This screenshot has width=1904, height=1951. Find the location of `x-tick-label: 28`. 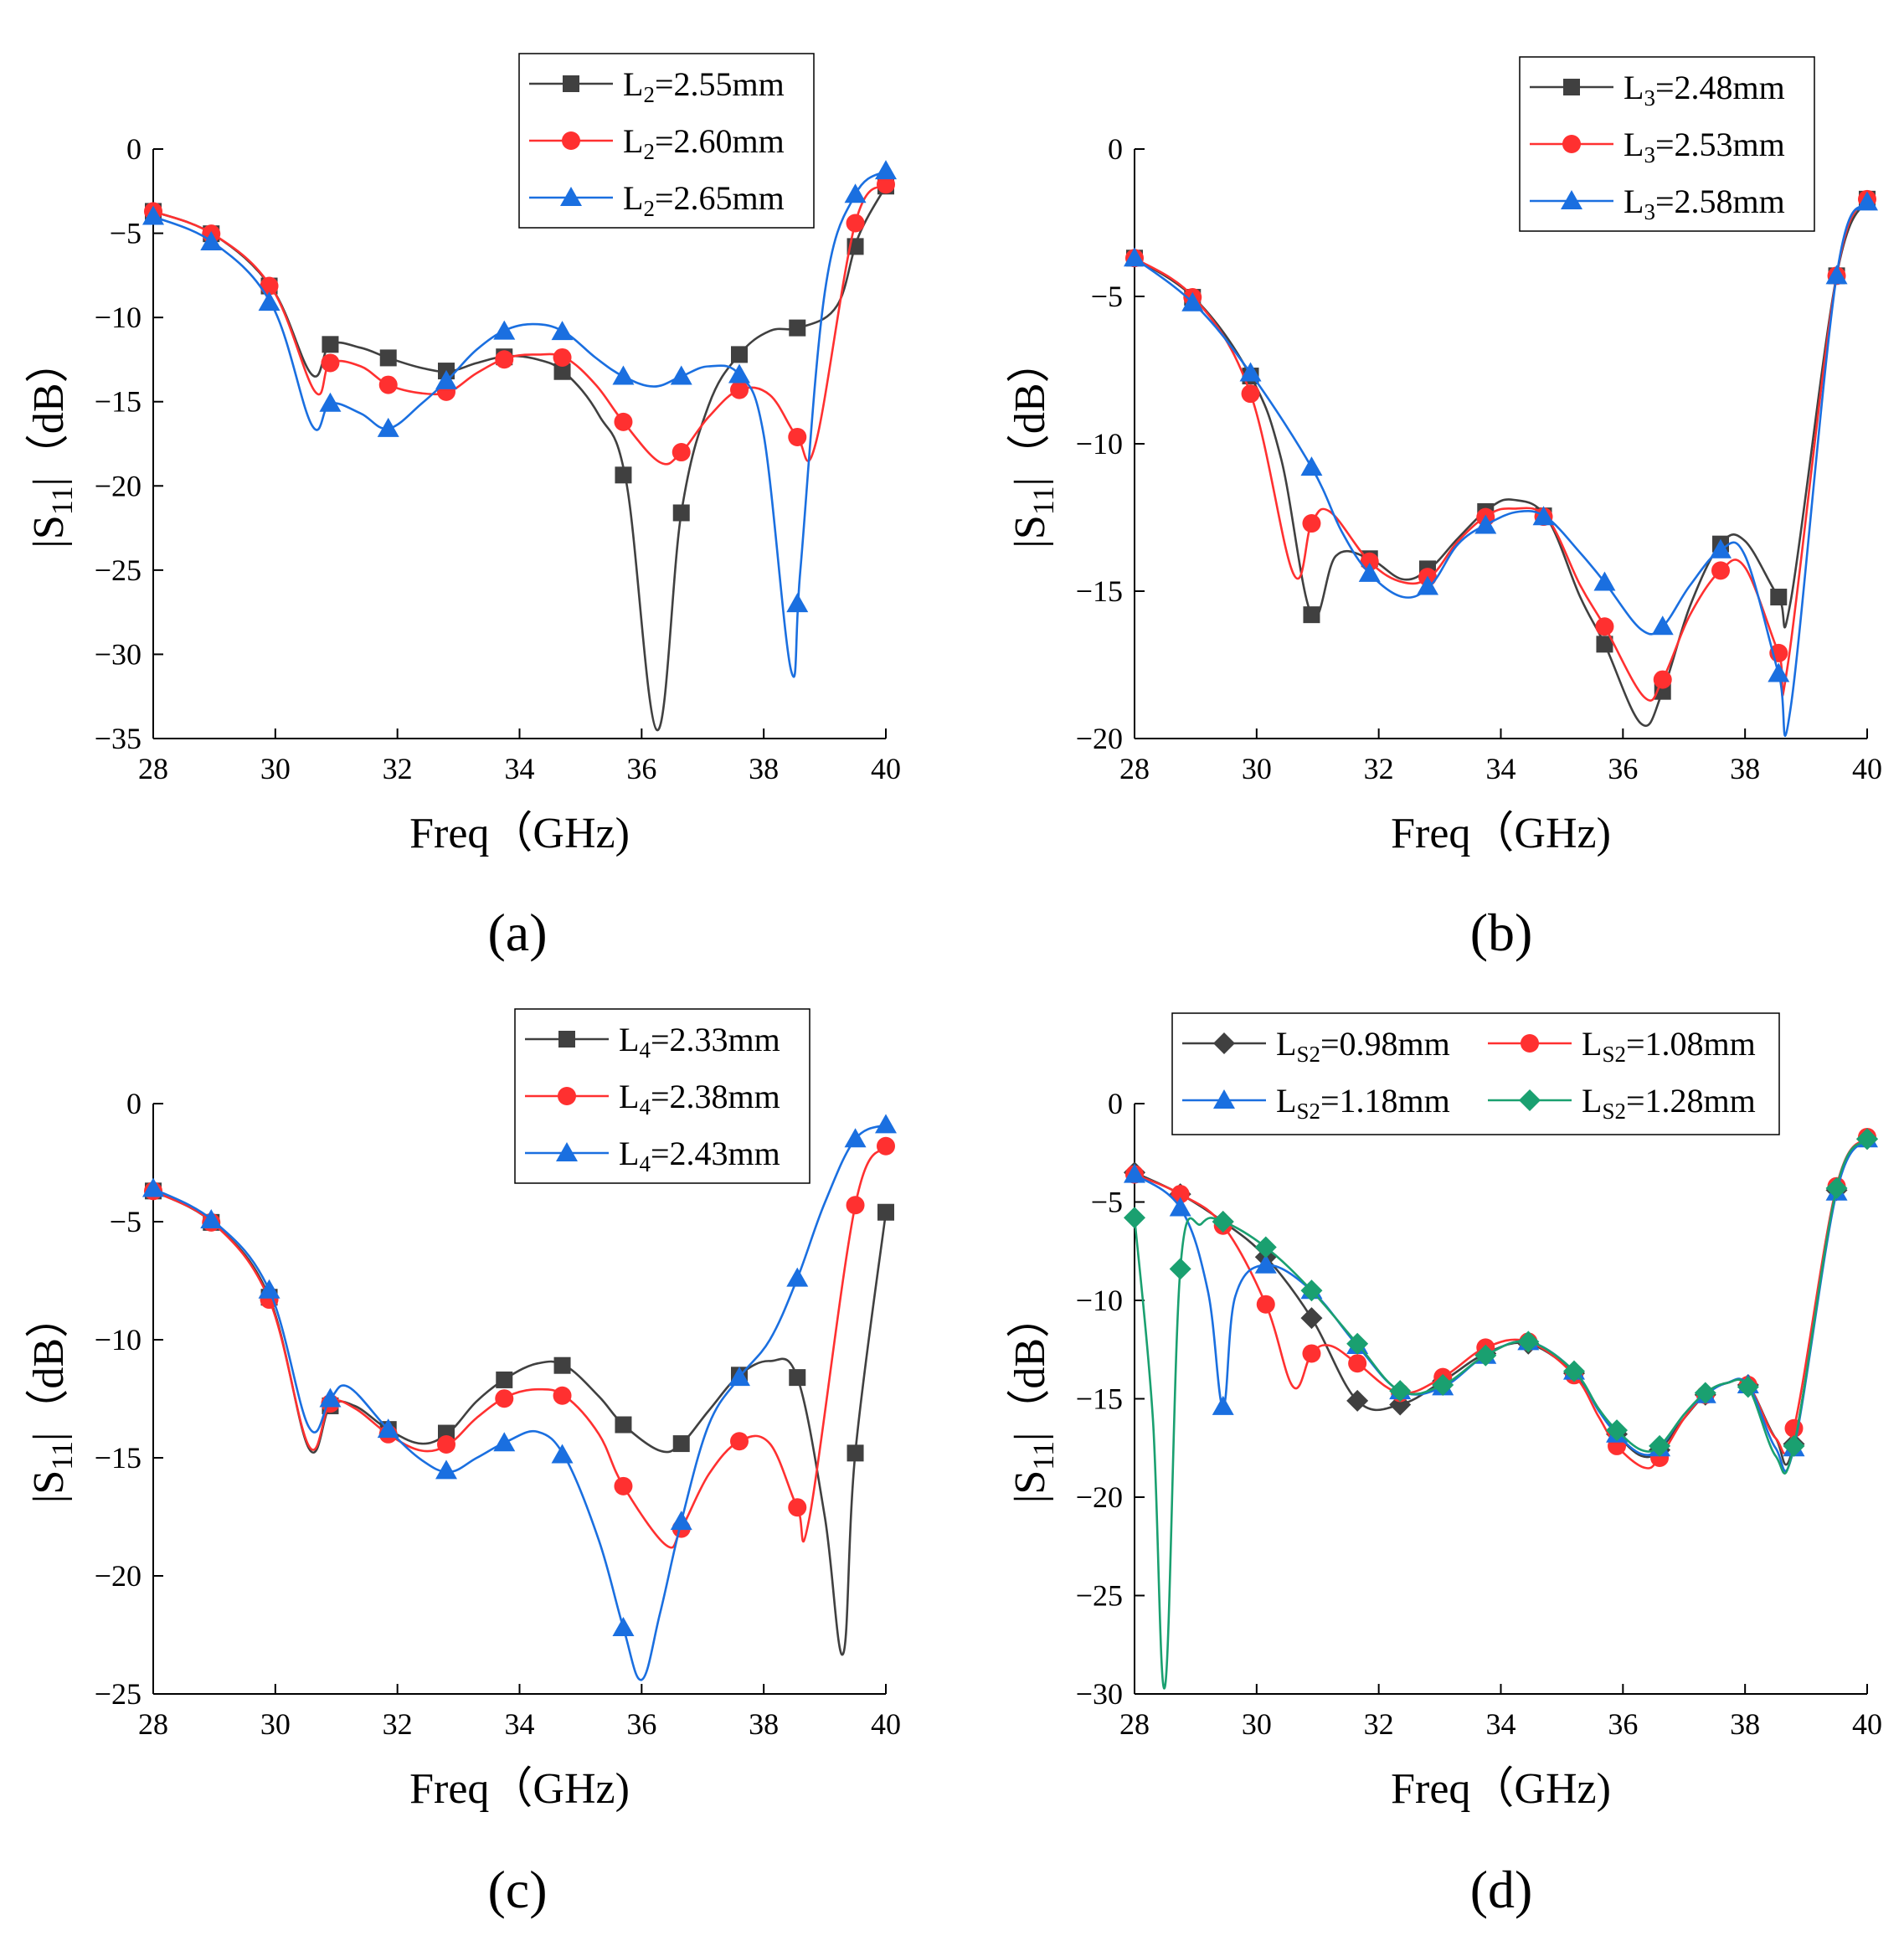

x-tick-label: 28 is located at coordinates (1134, 1724).